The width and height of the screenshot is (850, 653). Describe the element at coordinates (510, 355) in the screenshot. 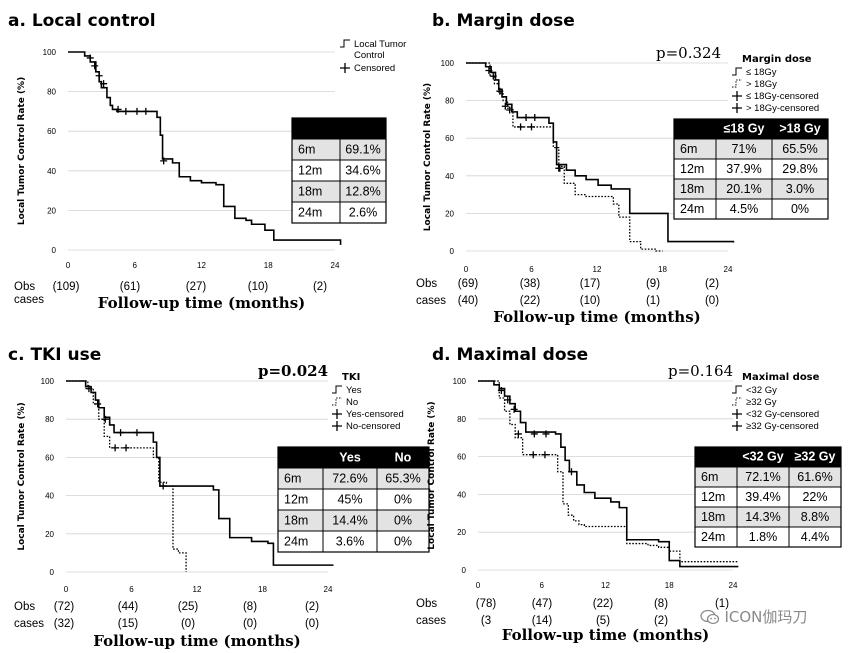

I see `panel-title: d. Maximal dose` at that location.